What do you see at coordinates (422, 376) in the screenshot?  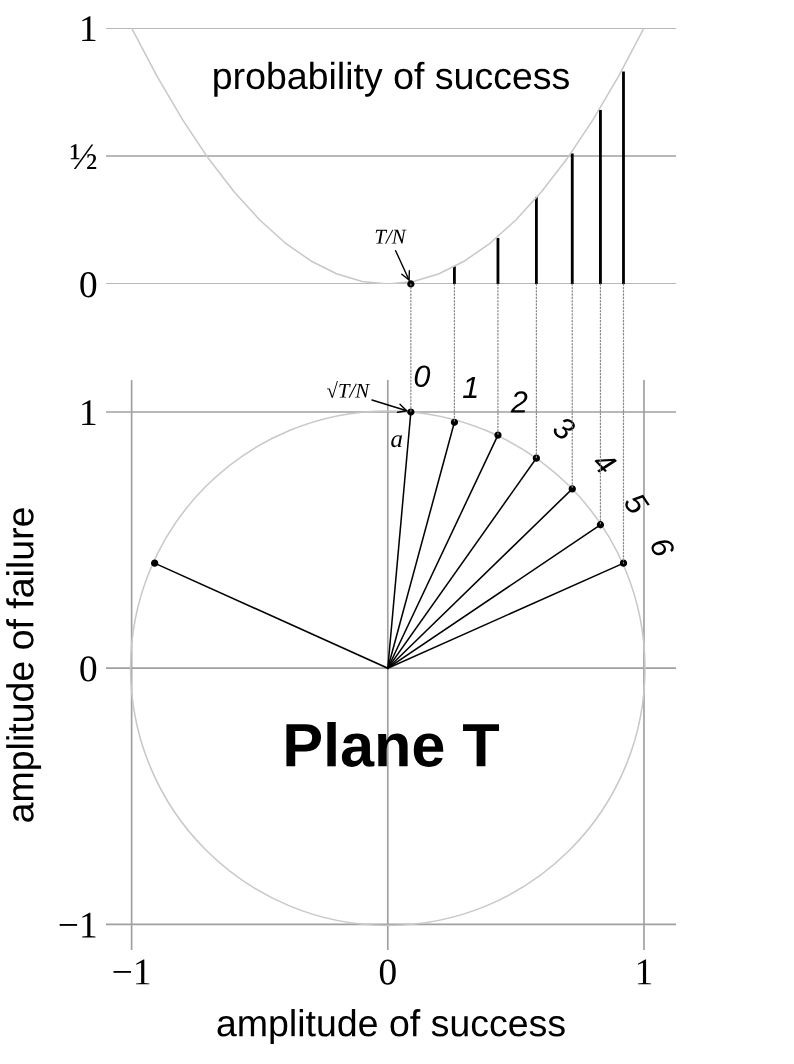 I see `annotation: 0` at bounding box center [422, 376].